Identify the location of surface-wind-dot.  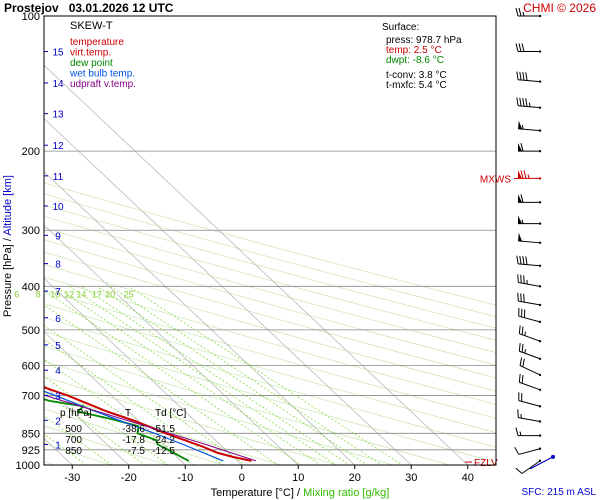
(553, 456).